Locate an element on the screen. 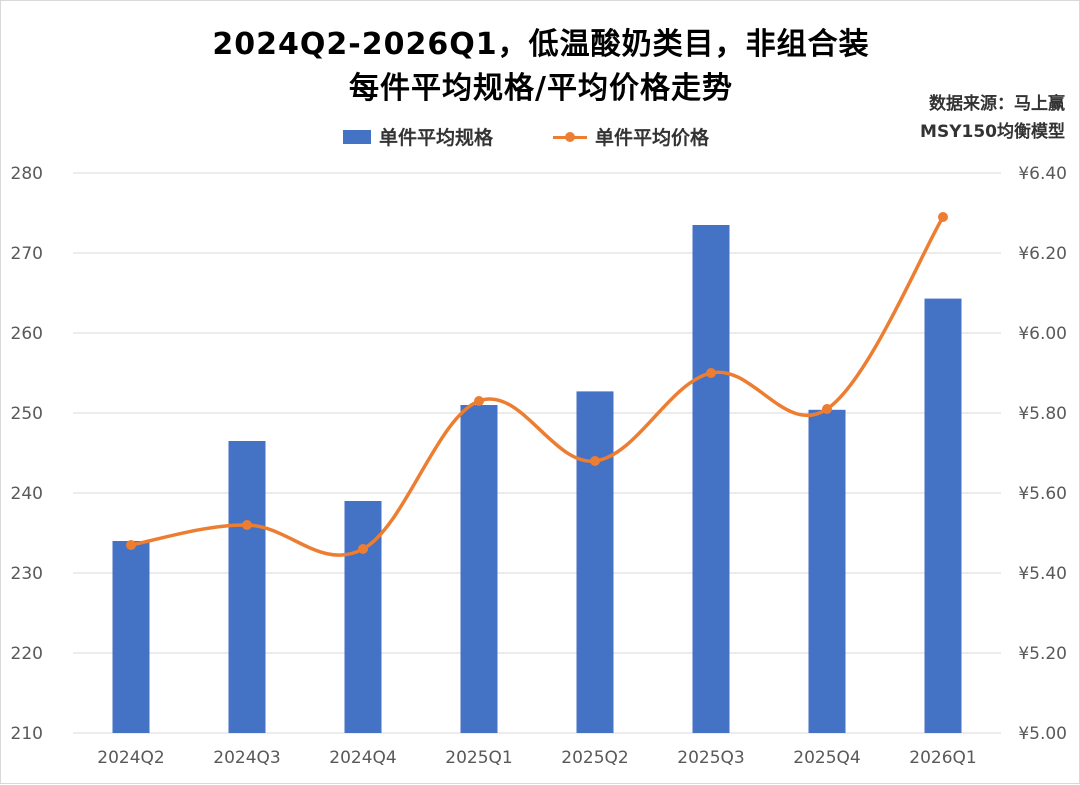 The height and width of the screenshot is (785, 1080). x-tick-label: 2026Q1 is located at coordinates (942, 758).